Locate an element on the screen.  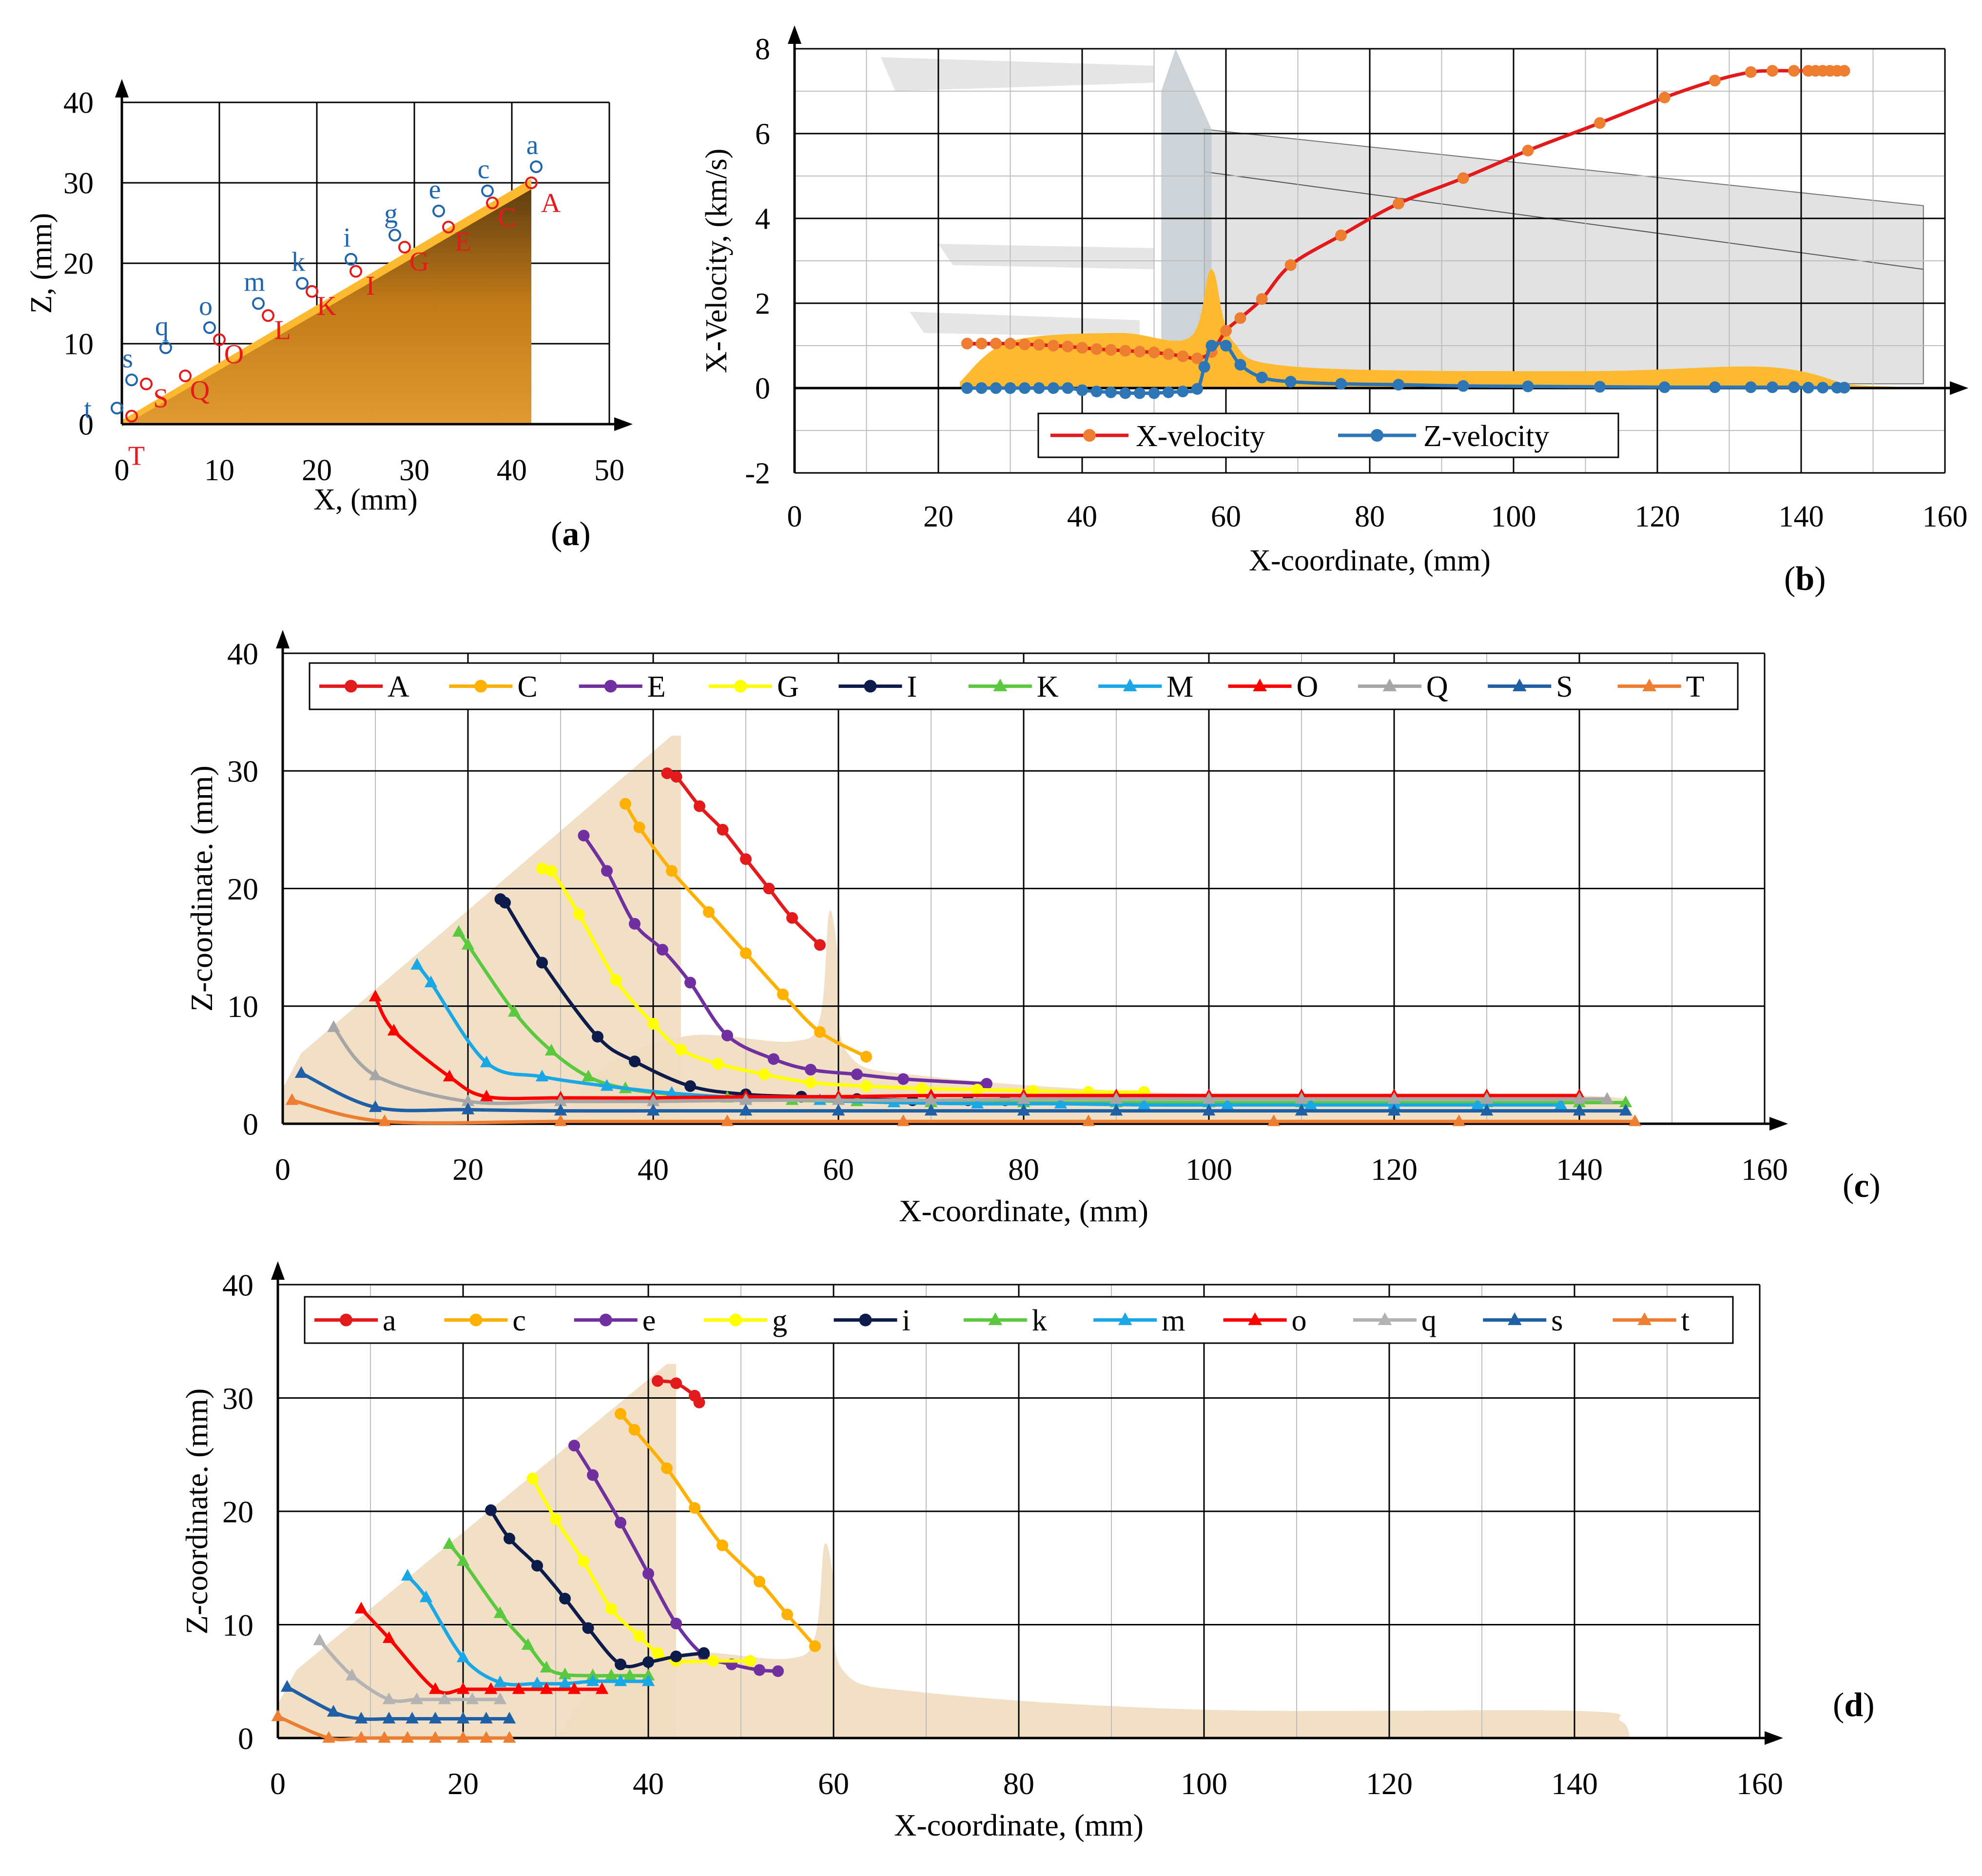
legend-label: q is located at coordinates (1429, 1320).